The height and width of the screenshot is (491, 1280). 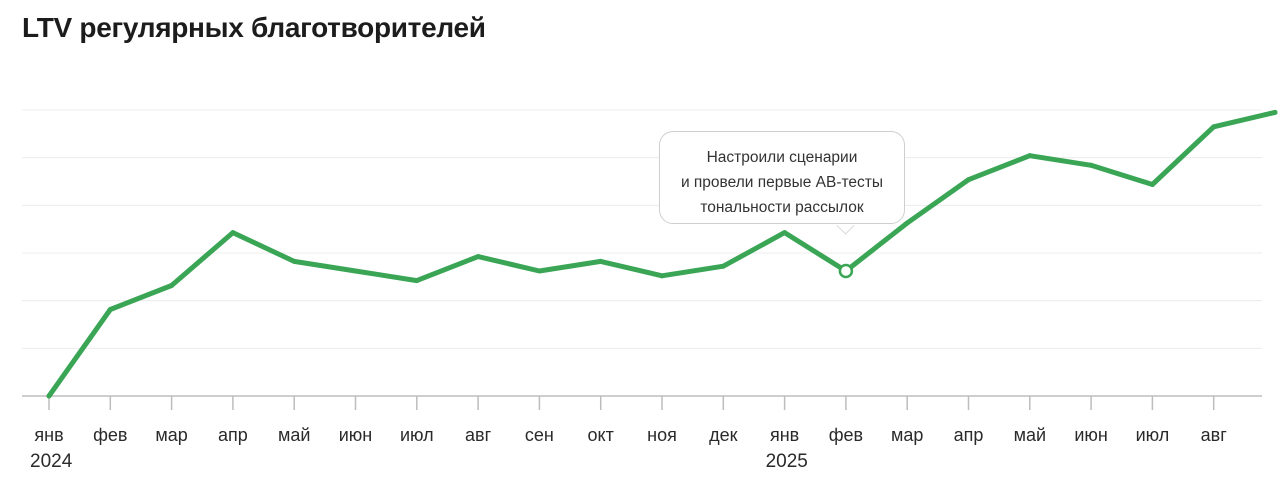 I want to click on highlighted-point, so click(x=846, y=271).